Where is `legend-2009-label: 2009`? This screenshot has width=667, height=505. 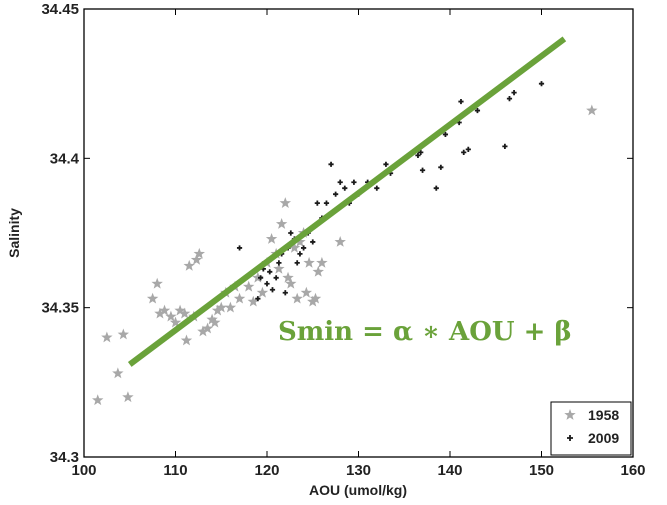
legend-2009-label: 2009 is located at coordinates (603, 438).